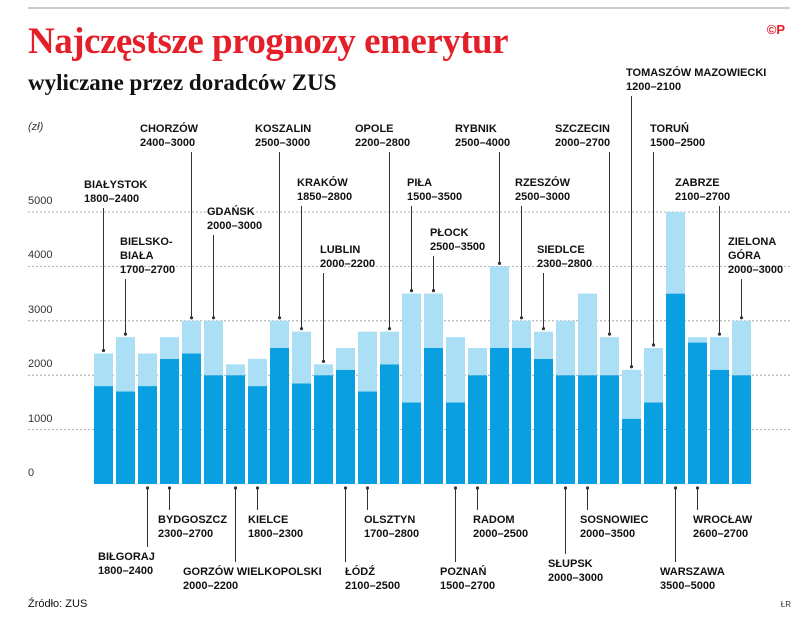  What do you see at coordinates (186, 534) in the screenshot?
I see `range-label: 2300–2700` at bounding box center [186, 534].